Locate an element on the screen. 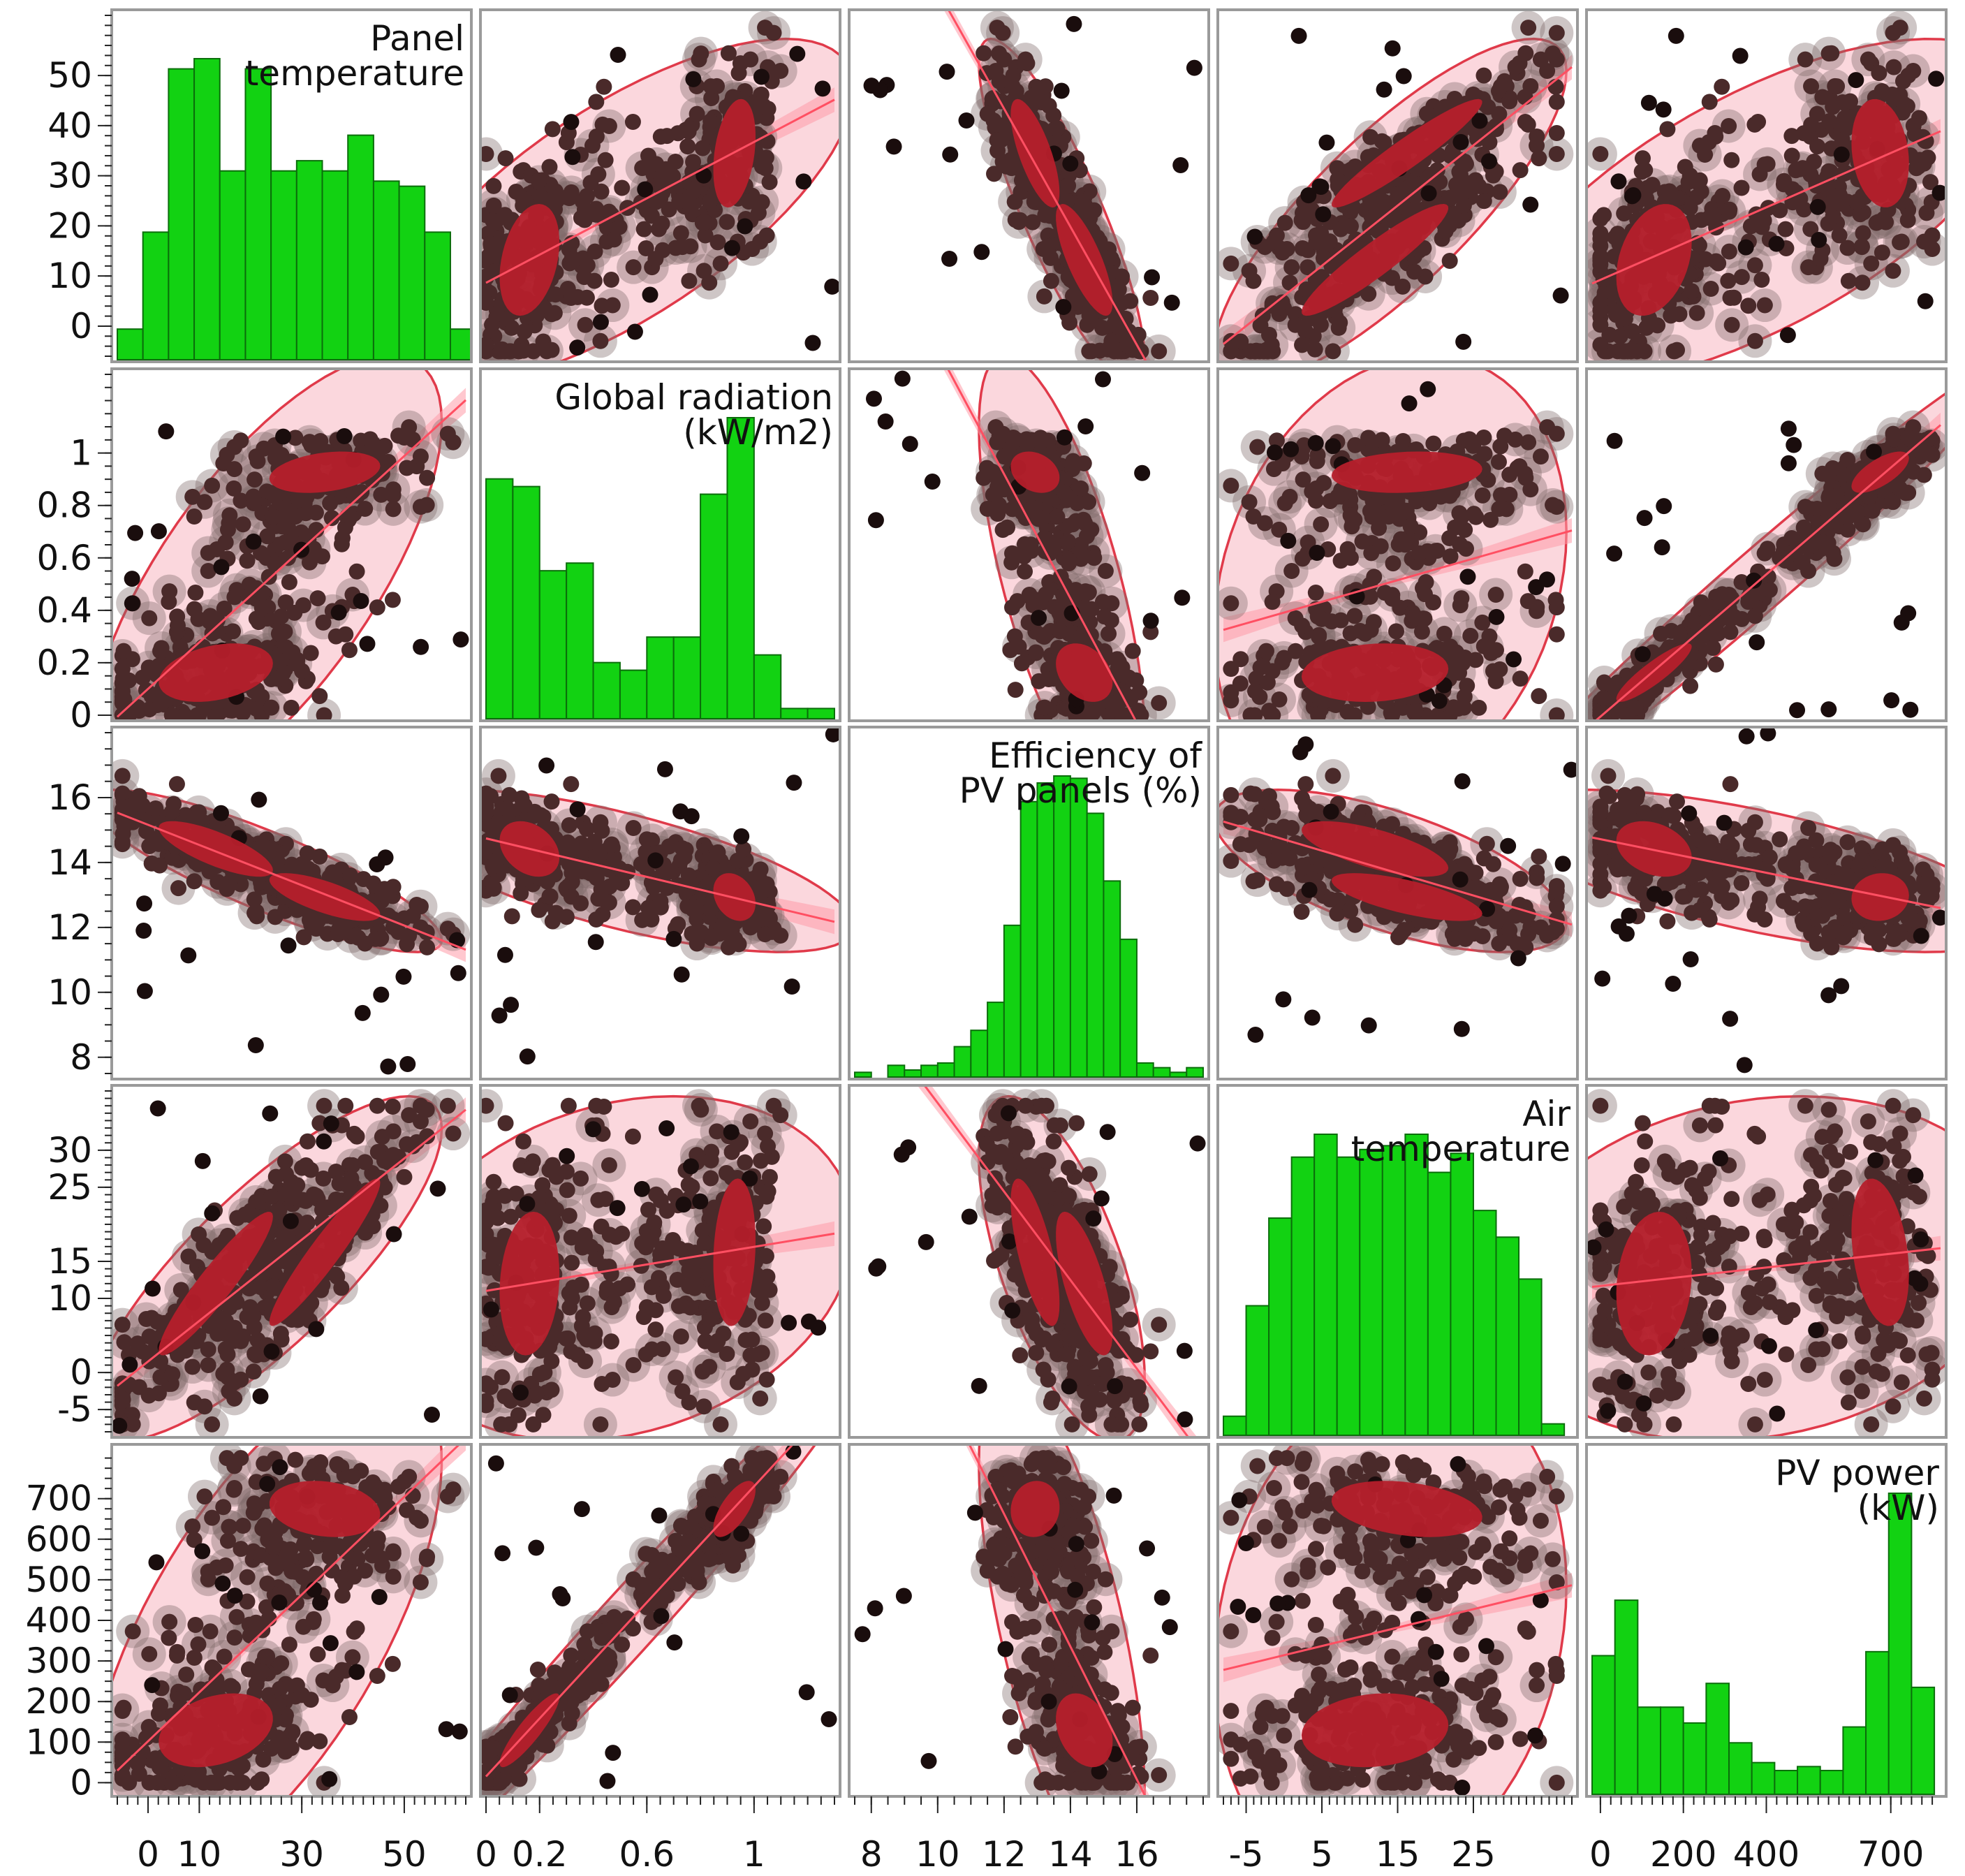 This screenshot has height=1876, width=1965. matrix-cell-r2-c5 is located at coordinates (1766, 544).